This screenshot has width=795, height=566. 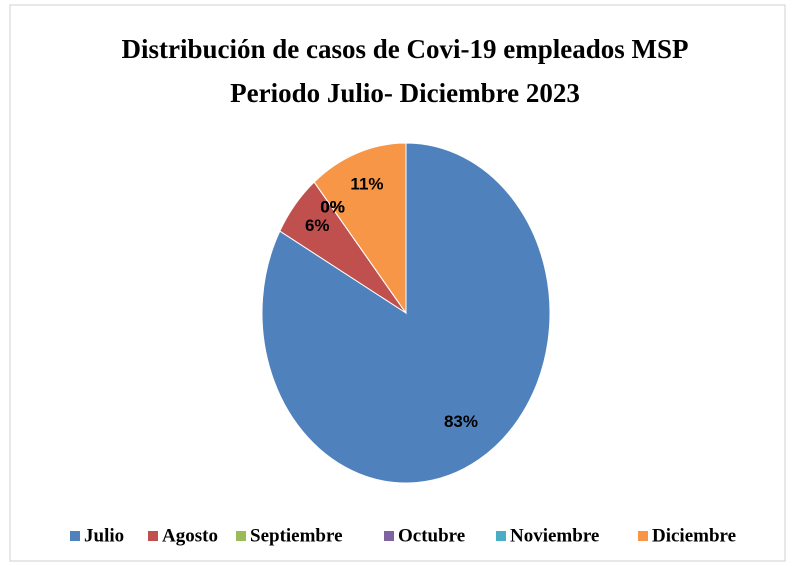 I want to click on legend-label: Noviembre, so click(x=554, y=535).